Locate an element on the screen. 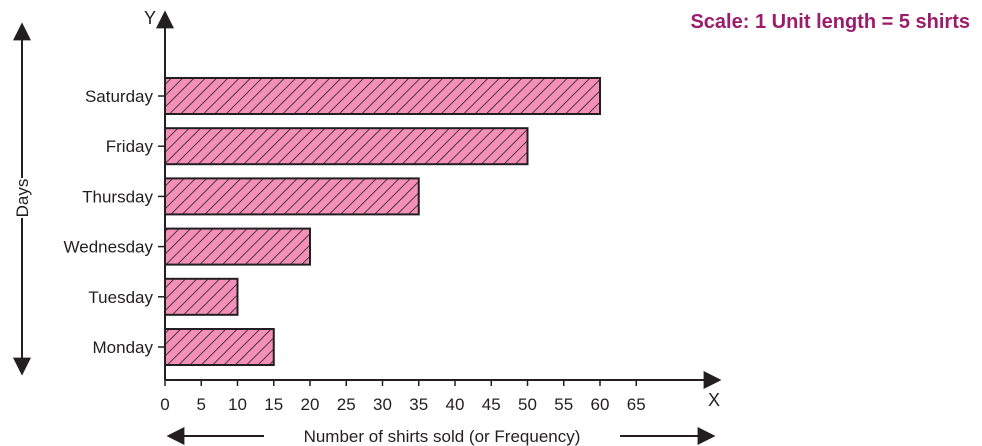  scale-note: Scale: 1 Unit length = 5 shirts is located at coordinates (830, 22).